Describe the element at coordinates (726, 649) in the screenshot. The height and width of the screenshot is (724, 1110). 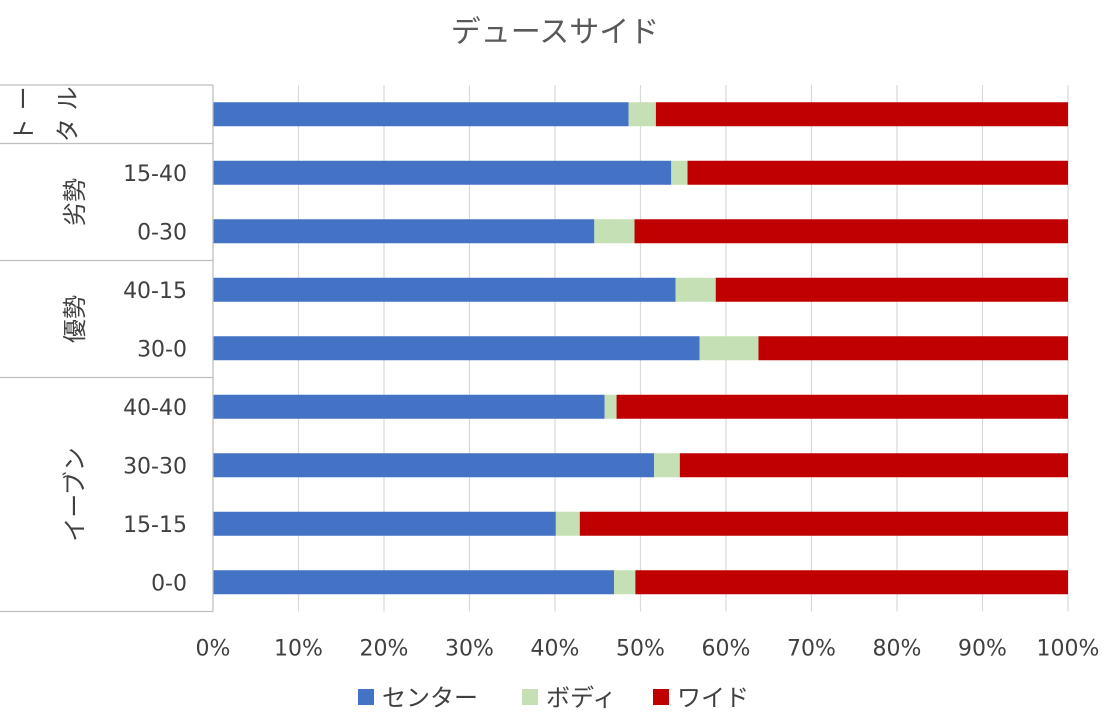
I see `x-tick-label: 60%` at that location.